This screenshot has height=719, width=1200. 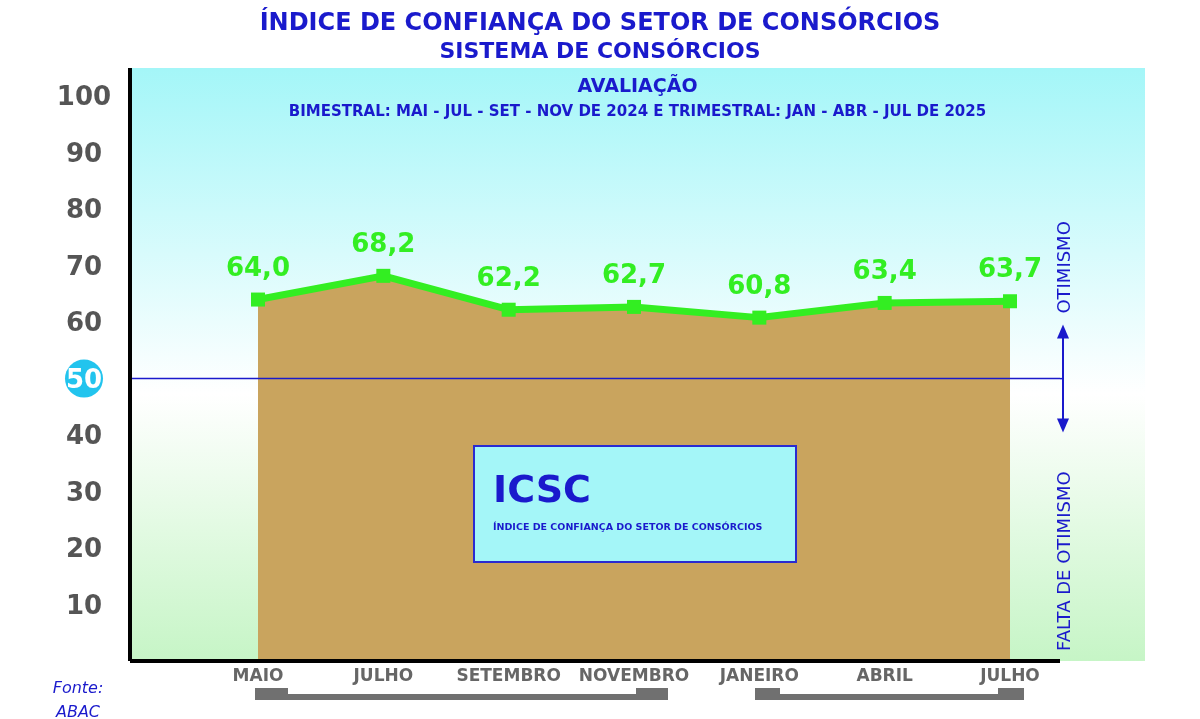 What do you see at coordinates (383, 242) in the screenshot?
I see `data-label: 68,2` at bounding box center [383, 242].